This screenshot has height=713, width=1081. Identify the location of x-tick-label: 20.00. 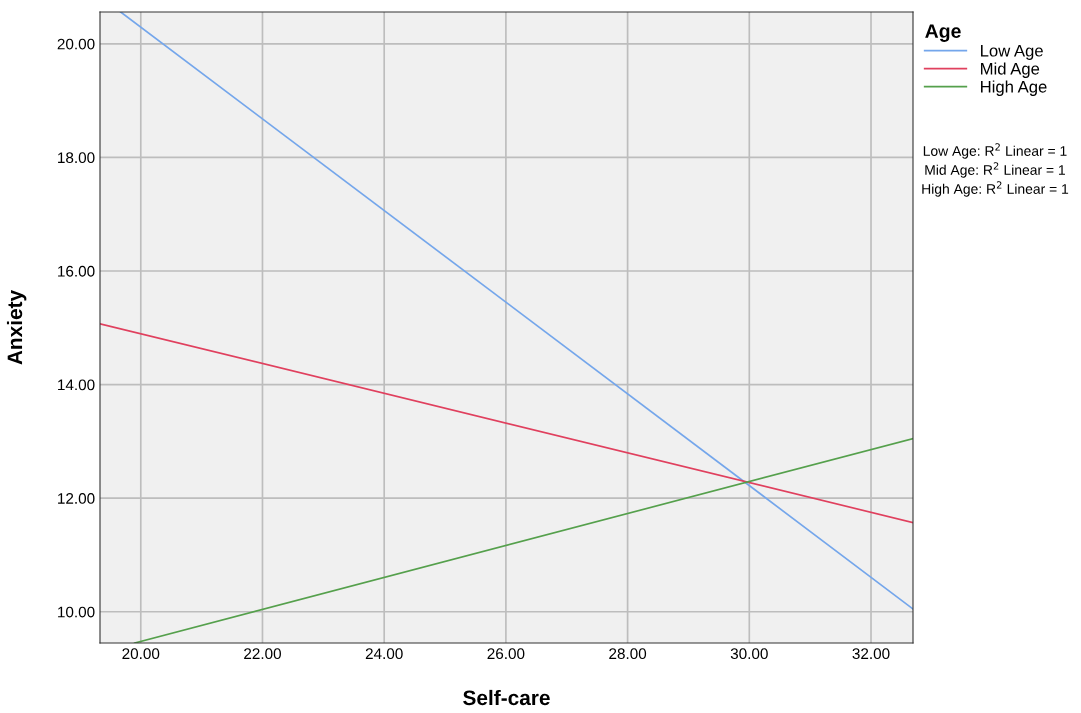
(141, 654).